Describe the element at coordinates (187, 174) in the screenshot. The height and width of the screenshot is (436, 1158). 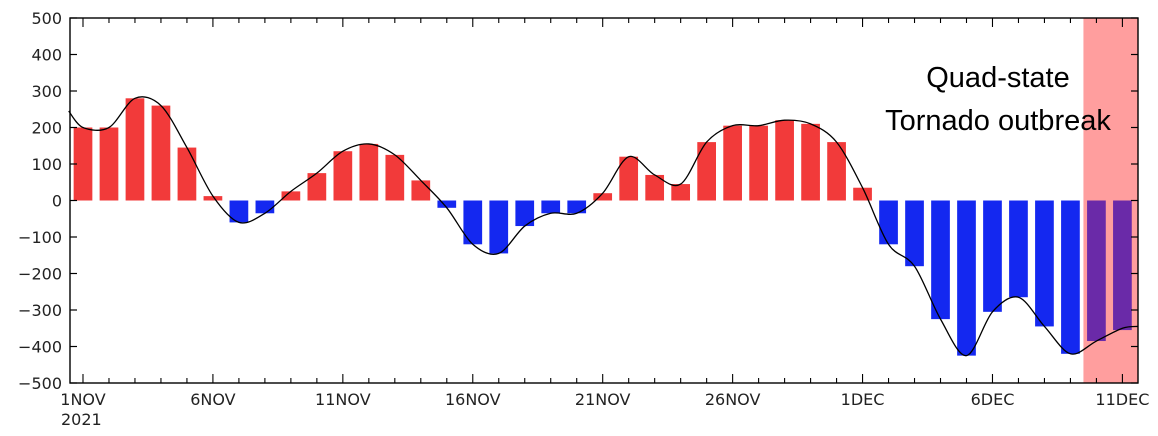
I see `bar-5NOV` at that location.